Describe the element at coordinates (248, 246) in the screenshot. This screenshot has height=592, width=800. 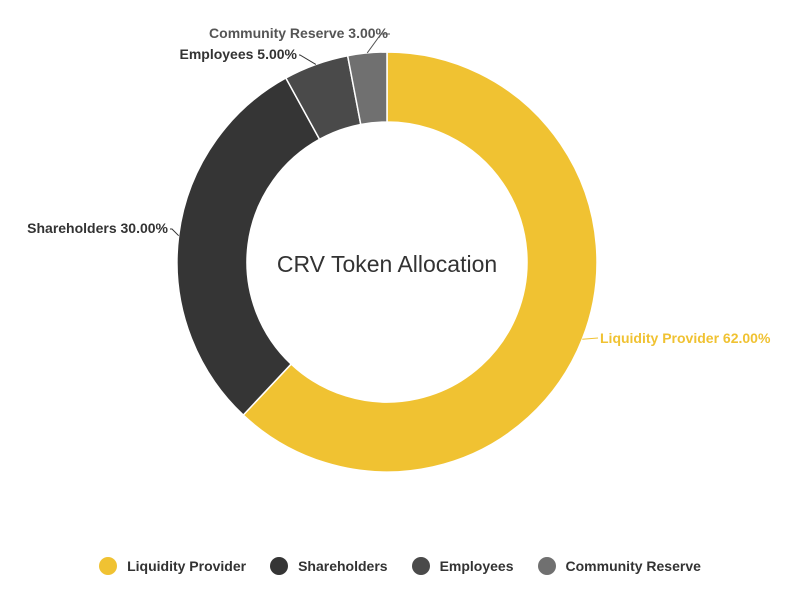
I see `slice-shareholders` at that location.